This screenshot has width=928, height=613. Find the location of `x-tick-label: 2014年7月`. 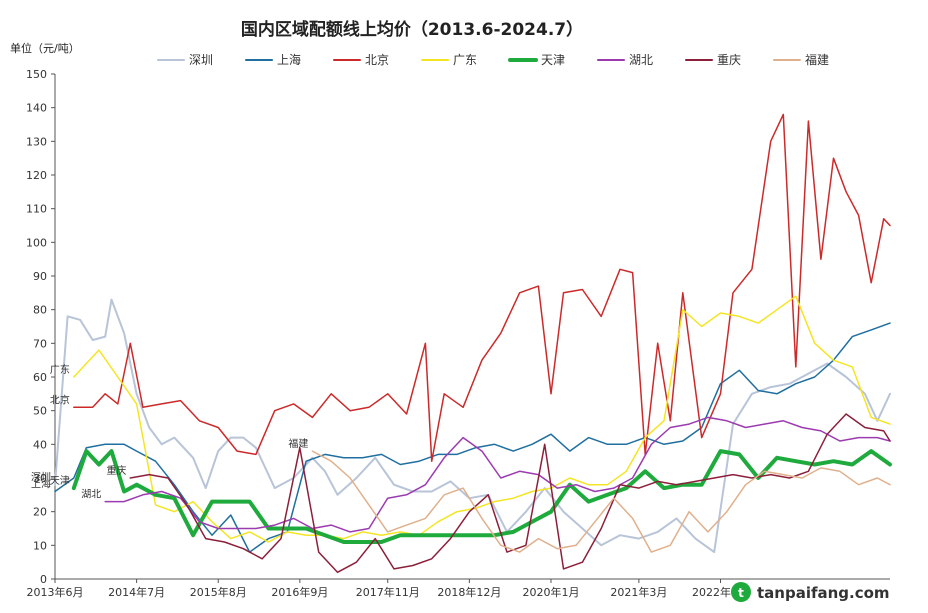

x-tick-label: 2014年7月 is located at coordinates (136, 592).